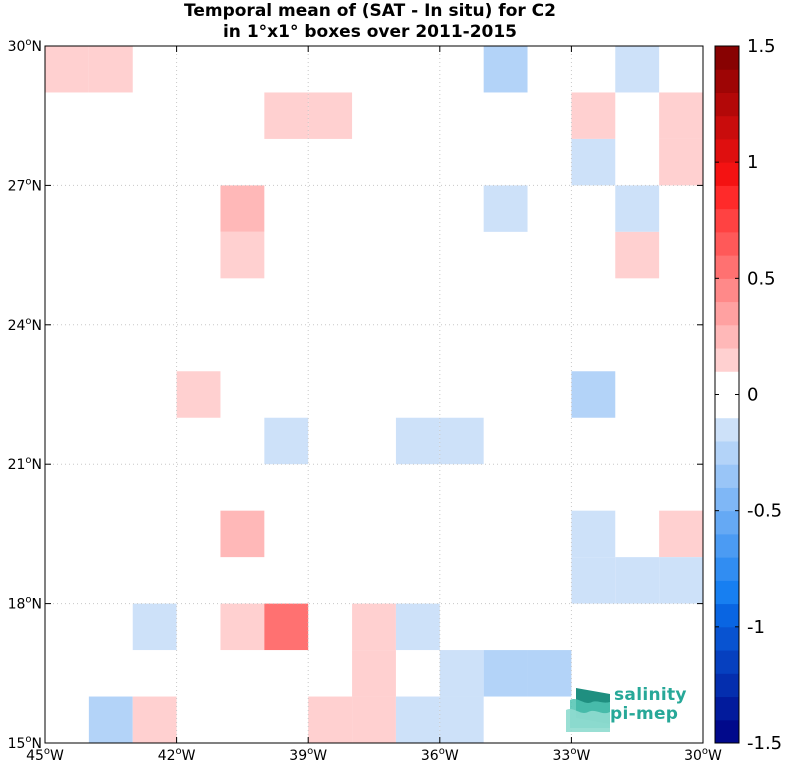 This screenshot has height=763, width=785. What do you see at coordinates (25, 604) in the screenshot?
I see `y-tick-label: 18oN` at bounding box center [25, 604].